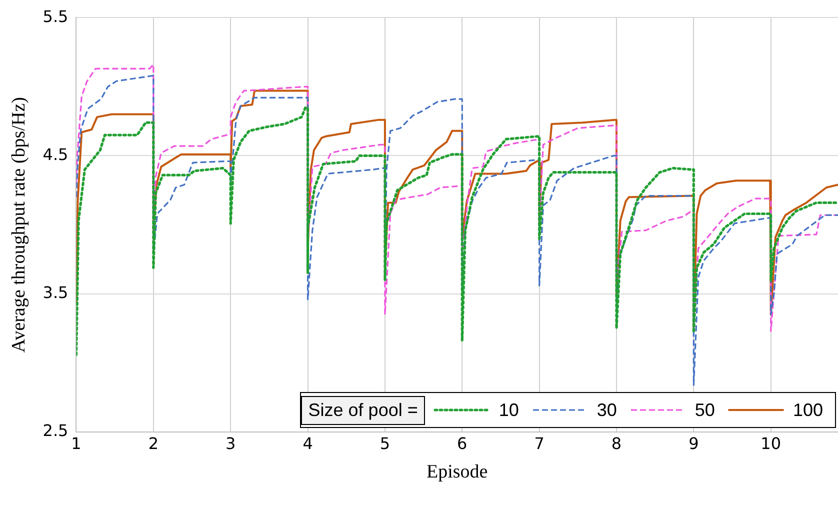 The image size is (838, 506). Describe the element at coordinates (55, 292) in the screenshot. I see `y-tick-label: 3.5` at that location.